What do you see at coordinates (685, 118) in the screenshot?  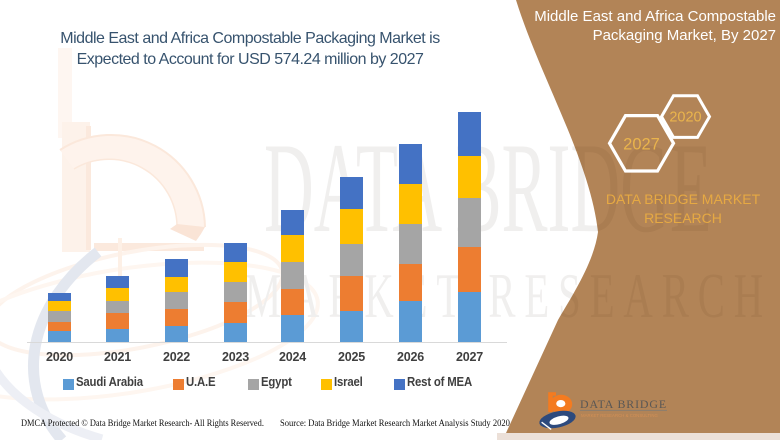 I see `svg-text: 2020` at bounding box center [685, 118].